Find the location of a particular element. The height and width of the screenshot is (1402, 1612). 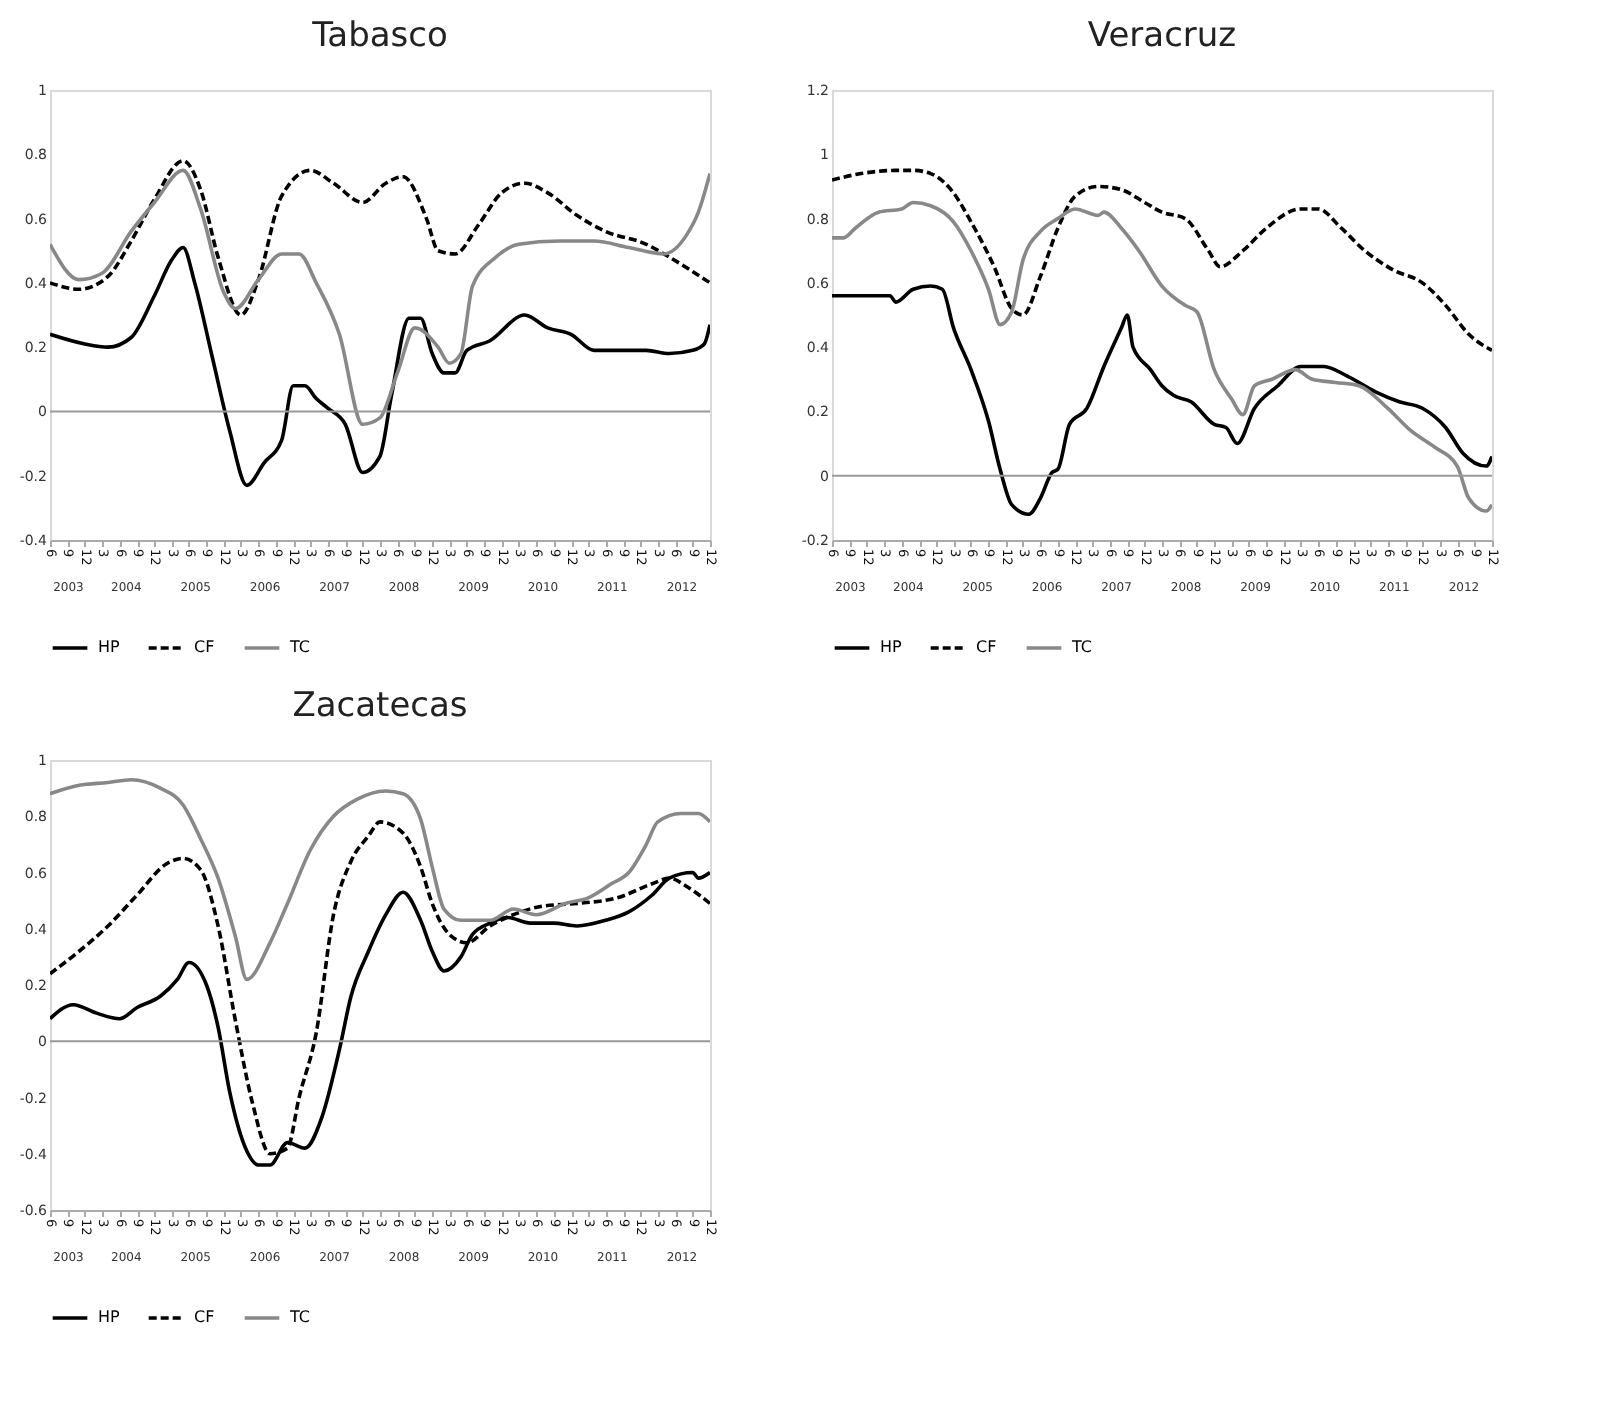

chart-title: Veracruz is located at coordinates (1162, 36).